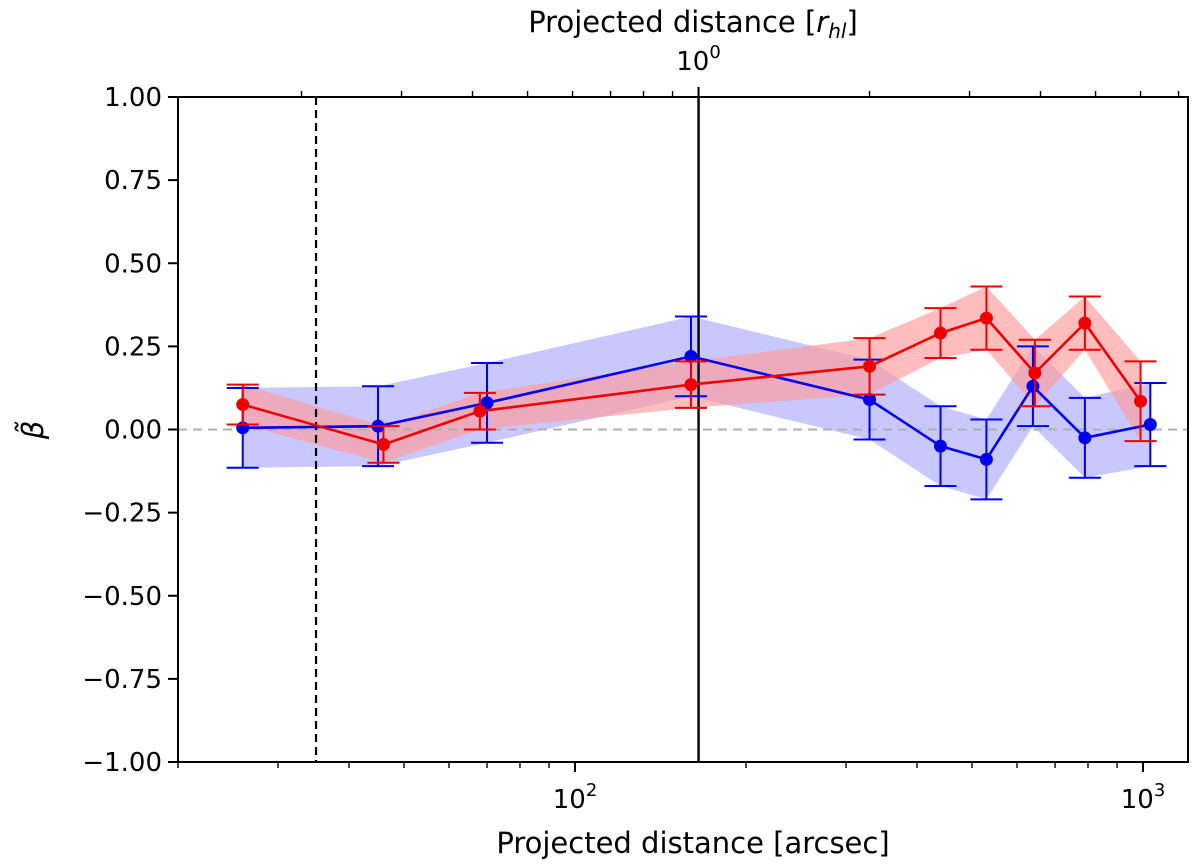 The height and width of the screenshot is (867, 1200). I want to click on y-tick-label: 0.00, so click(133, 431).